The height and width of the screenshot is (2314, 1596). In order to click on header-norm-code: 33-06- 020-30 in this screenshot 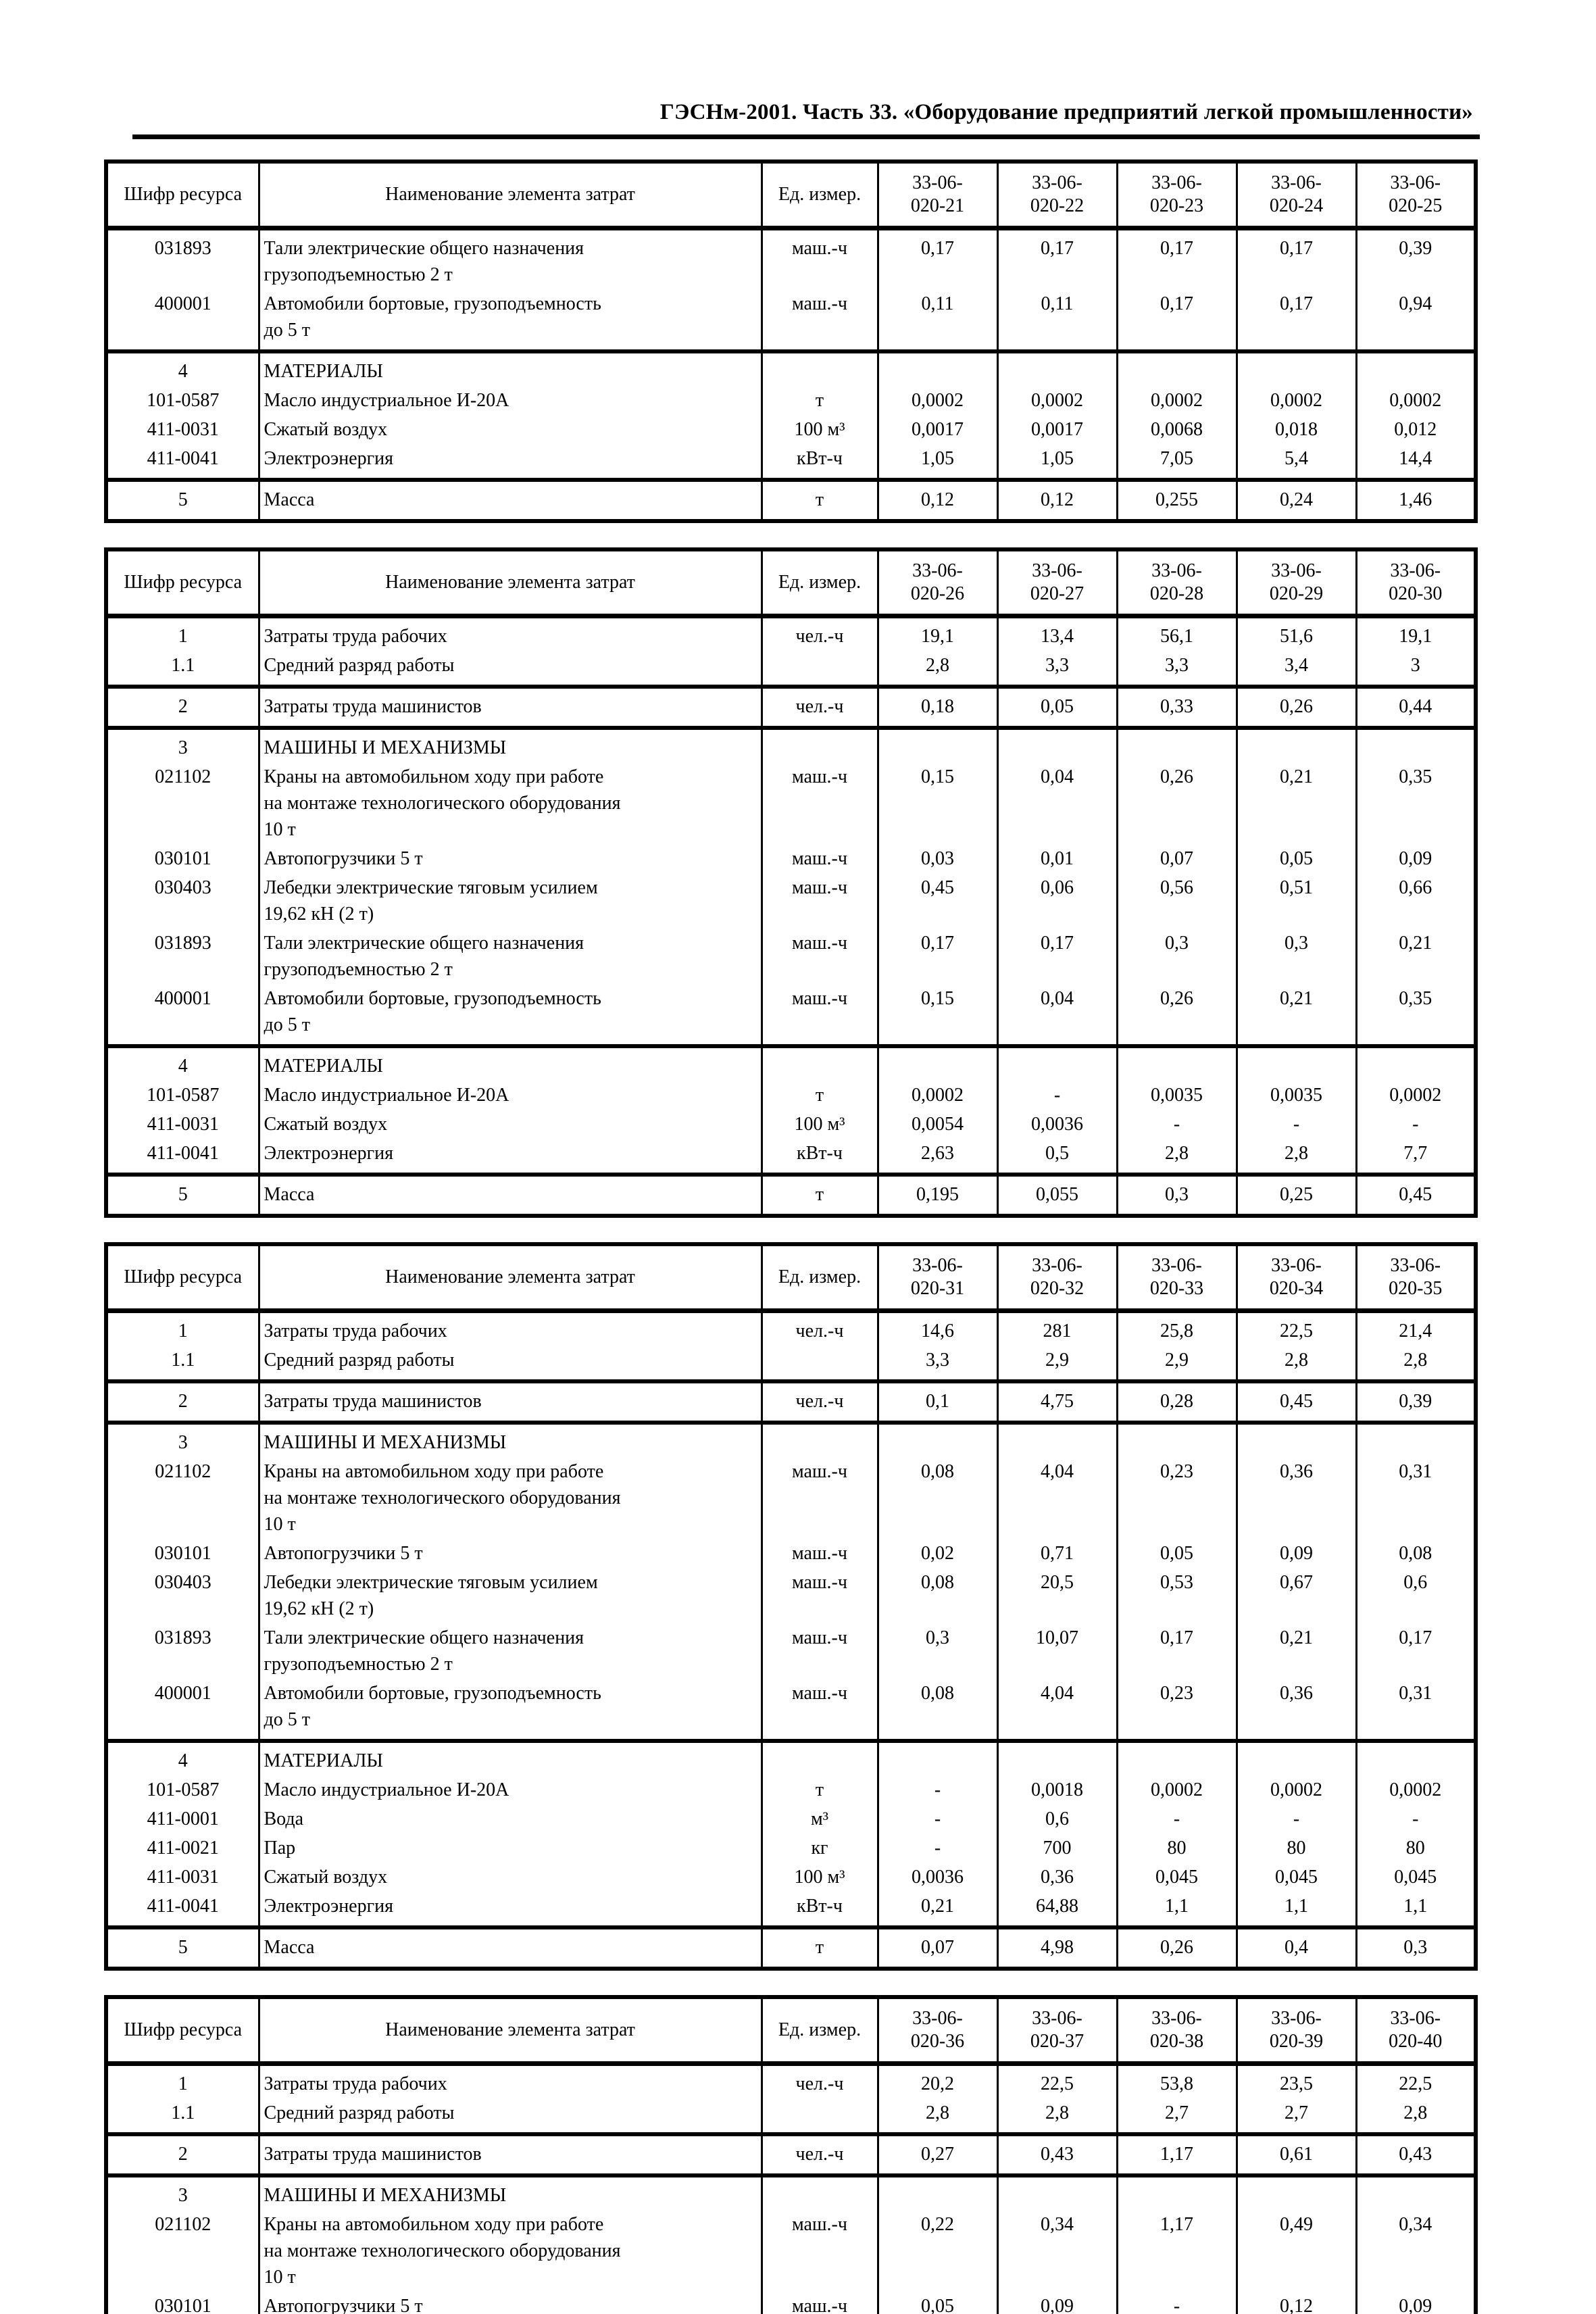, I will do `click(1416, 582)`.